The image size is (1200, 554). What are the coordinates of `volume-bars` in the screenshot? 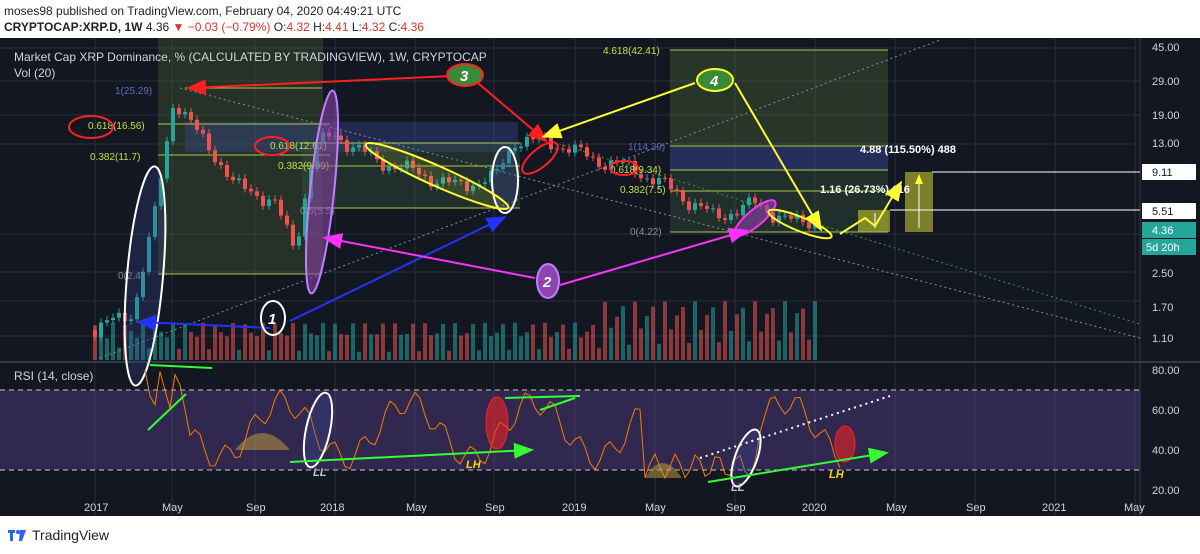 It's located at (455, 330).